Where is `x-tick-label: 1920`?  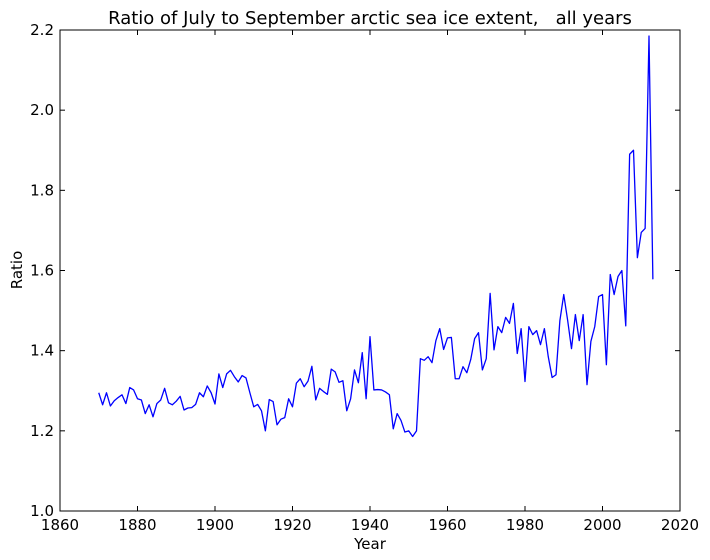
x-tick-label: 1920 is located at coordinates (292, 525).